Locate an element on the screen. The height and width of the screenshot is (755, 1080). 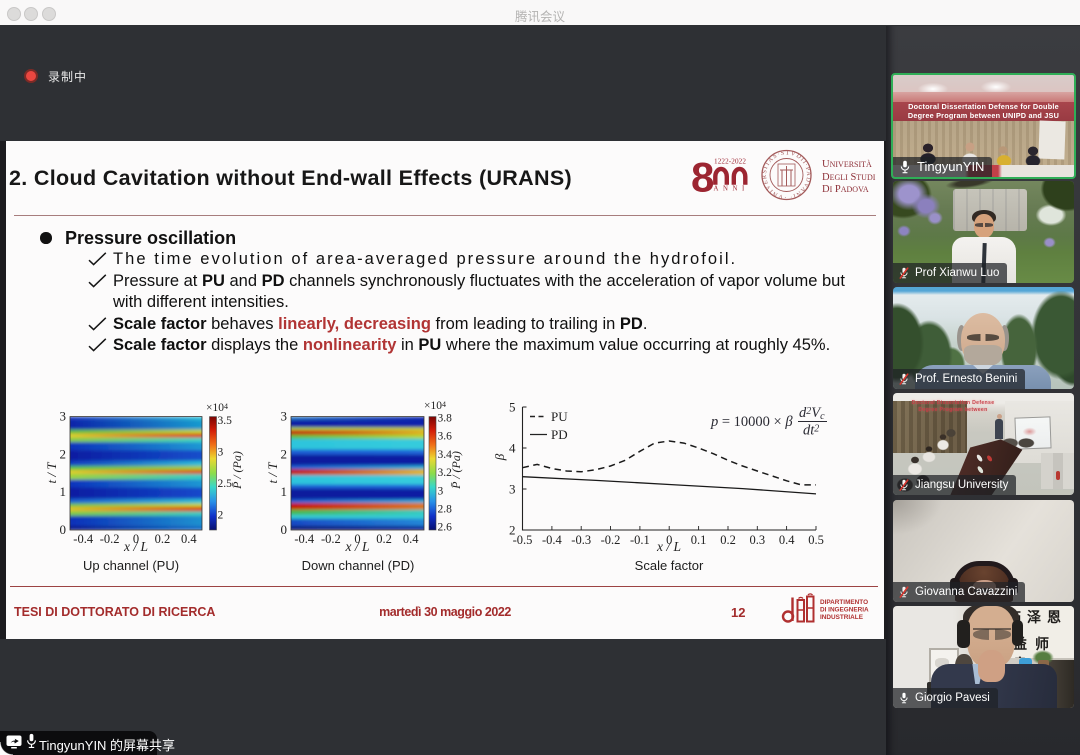
svg-text: 1222-2022 is located at coordinates (730, 162).